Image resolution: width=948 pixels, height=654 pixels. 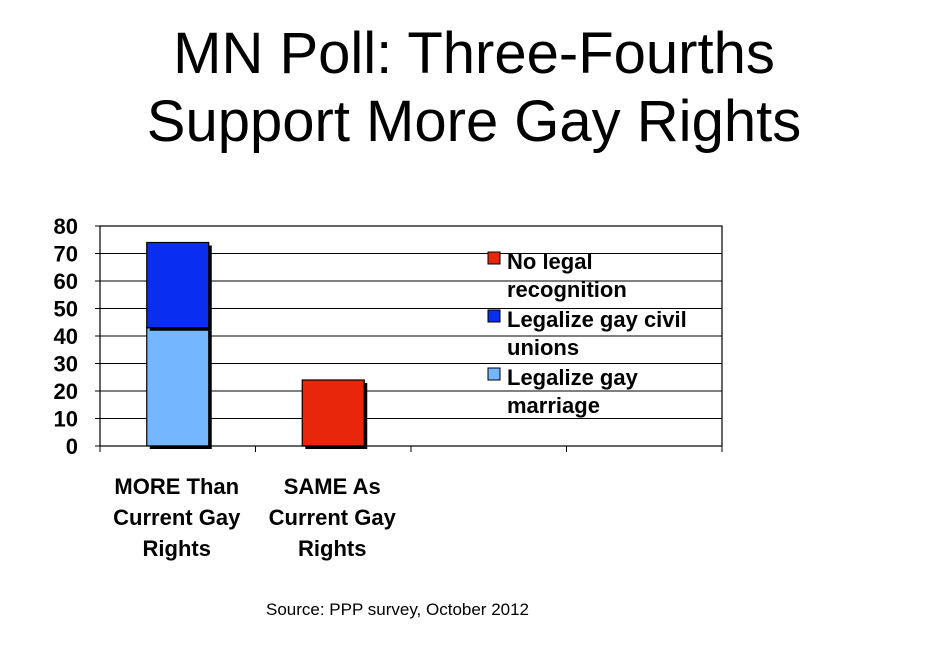 What do you see at coordinates (66, 309) in the screenshot?
I see `ytick-label-50: 50` at bounding box center [66, 309].